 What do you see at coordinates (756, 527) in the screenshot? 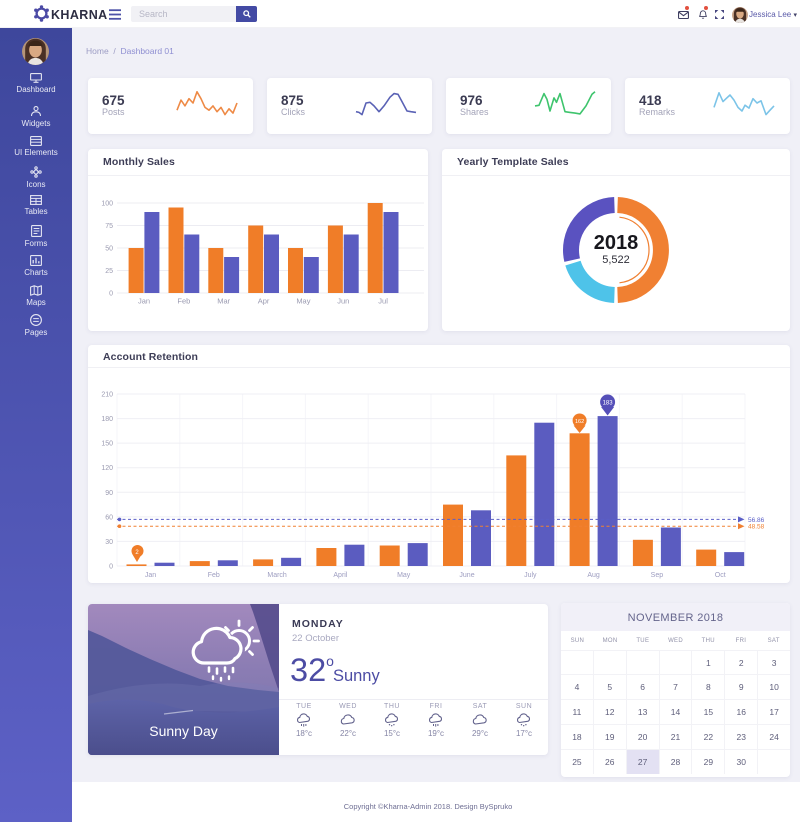
I see `svg-text: 48.58` at bounding box center [756, 527].